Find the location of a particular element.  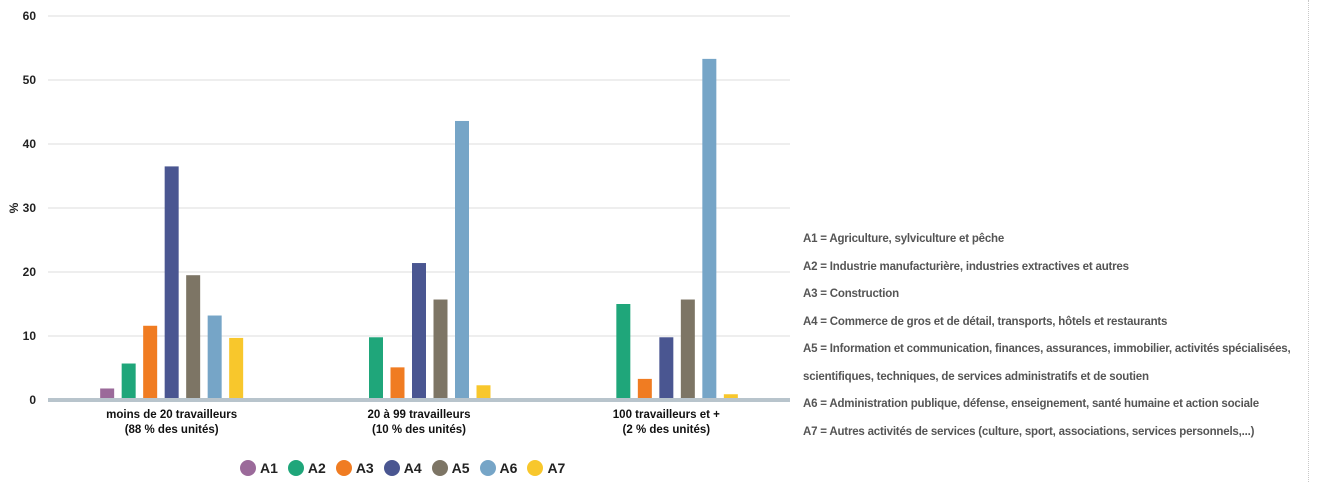

y-axis-title: % is located at coordinates (14, 207).